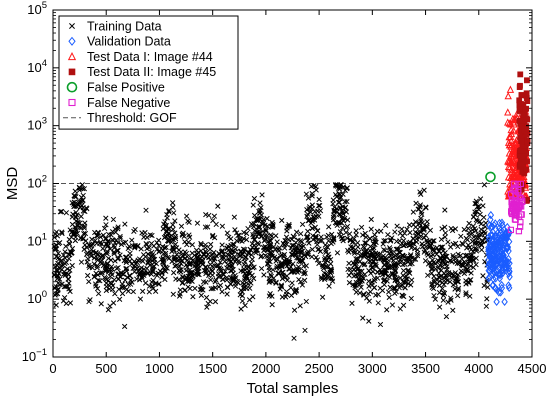  I want to click on legend-circle-icon, so click(72, 87).